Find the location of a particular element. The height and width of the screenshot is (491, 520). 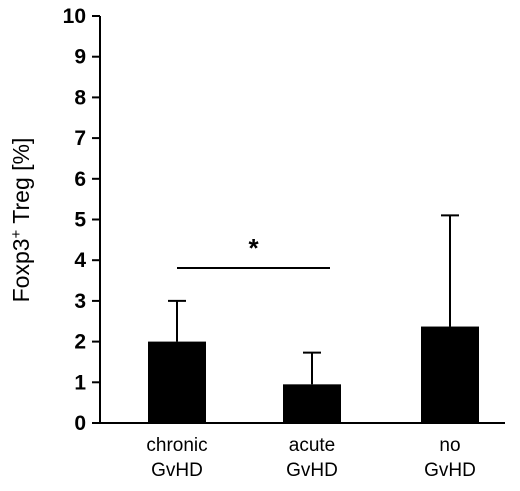

y-axis-ticks: 0 1 2 3 4 5 6 7 8 9 10 is located at coordinates (81, 220).